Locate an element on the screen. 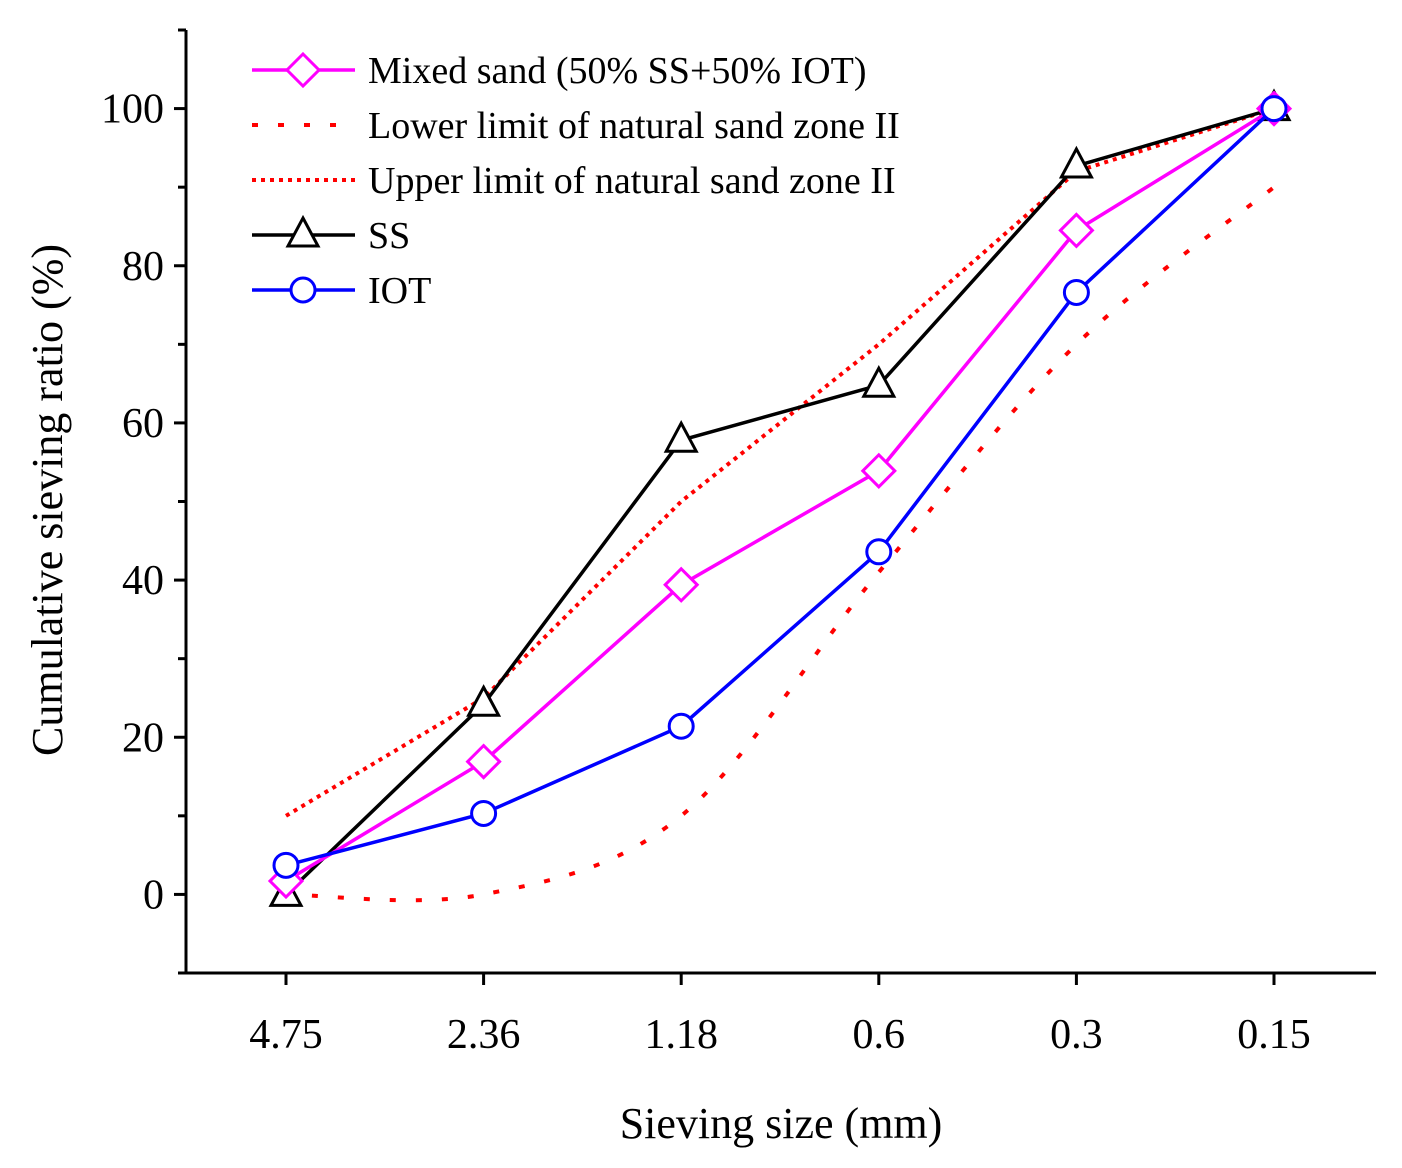 This screenshot has width=1402, height=1168. y-tick-label: 20 is located at coordinates (143, 738).